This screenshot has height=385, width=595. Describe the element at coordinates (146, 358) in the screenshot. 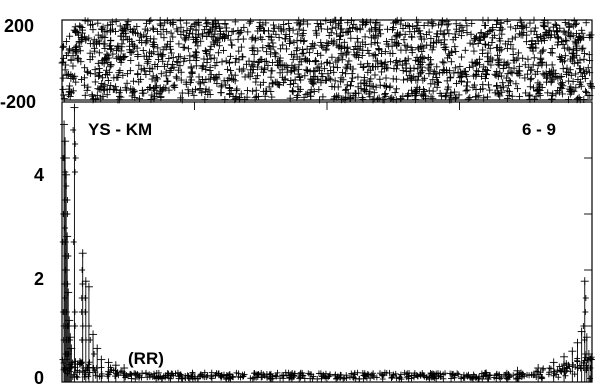

I see `component-label: (RR)` at that location.